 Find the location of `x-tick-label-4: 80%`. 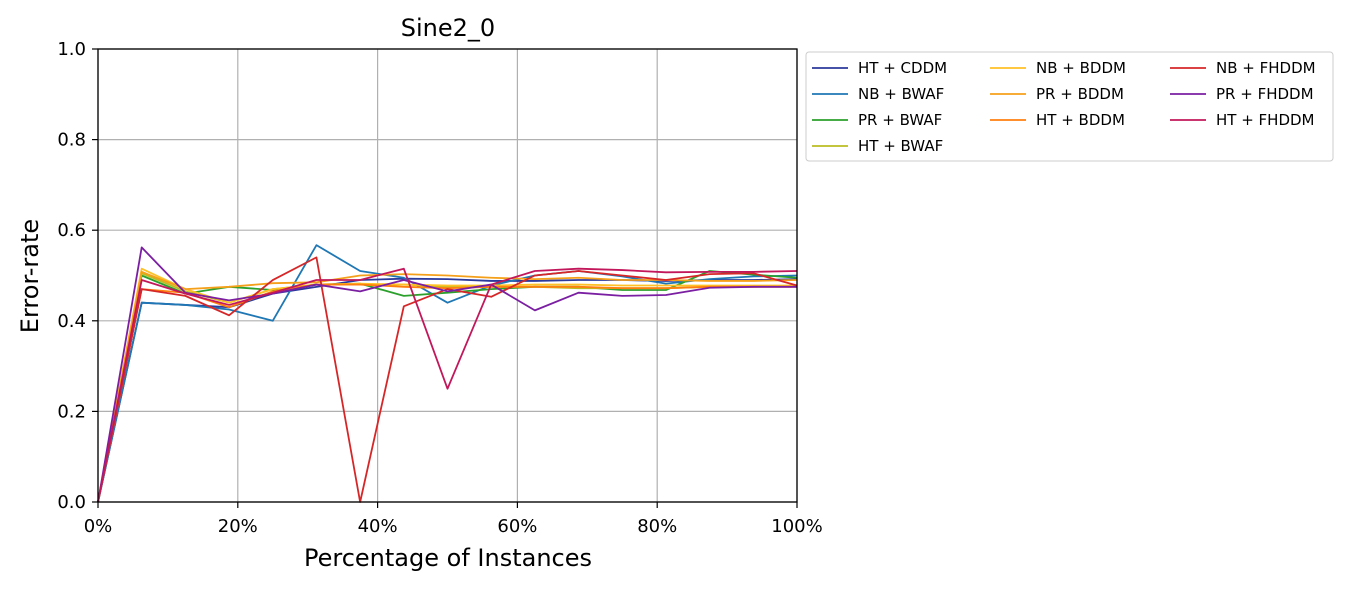

x-tick-label-4: 80% is located at coordinates (657, 526).